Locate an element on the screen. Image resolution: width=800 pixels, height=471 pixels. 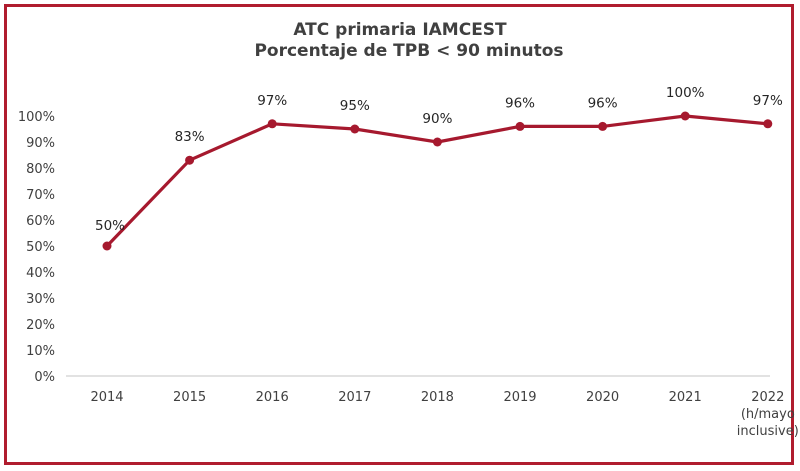
data-label: 90% is located at coordinates (437, 119).